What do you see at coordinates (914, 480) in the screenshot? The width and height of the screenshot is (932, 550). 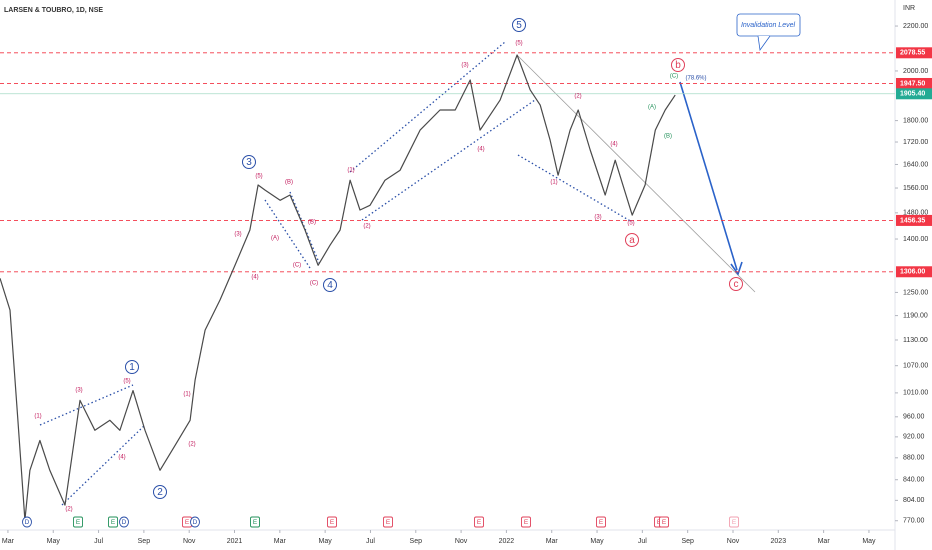 I see `y-tick-label: 840.00` at bounding box center [914, 480].